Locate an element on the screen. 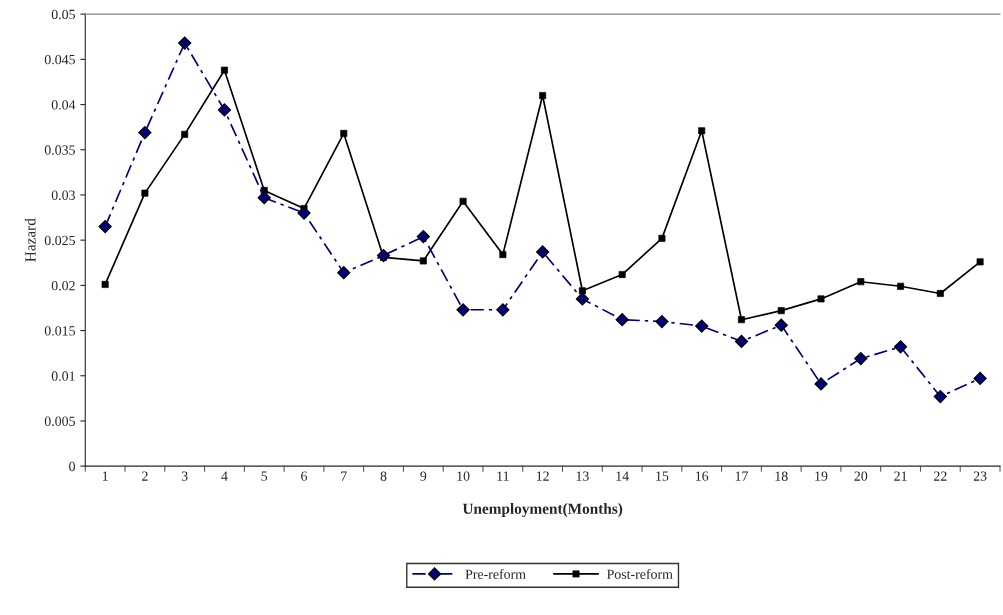 The image size is (1003, 615). y-tick-label: 0.025 is located at coordinates (59, 240).